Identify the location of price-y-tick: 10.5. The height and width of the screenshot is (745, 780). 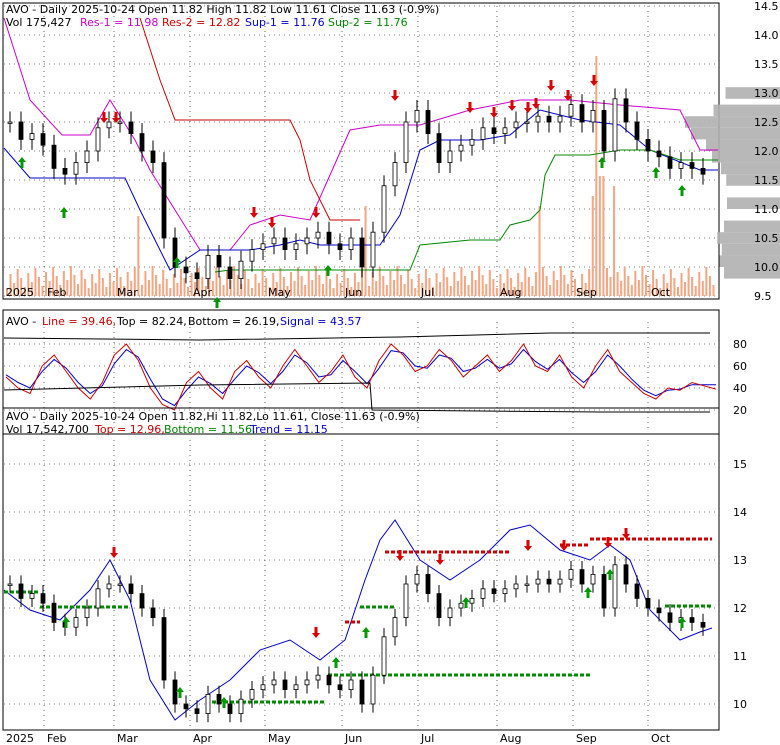
(766, 238).